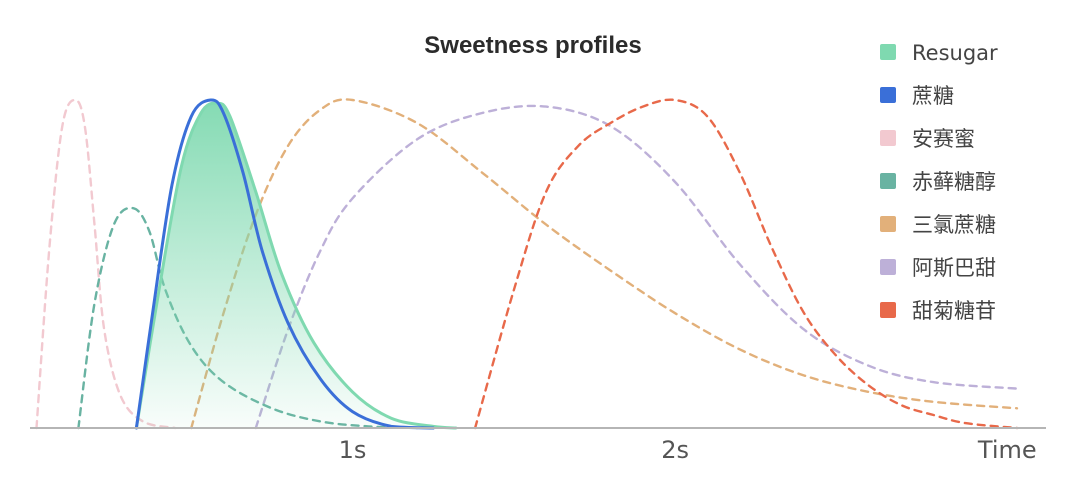 The image size is (1080, 486). What do you see at coordinates (106, 264) in the screenshot?
I see `series-2-line` at bounding box center [106, 264].